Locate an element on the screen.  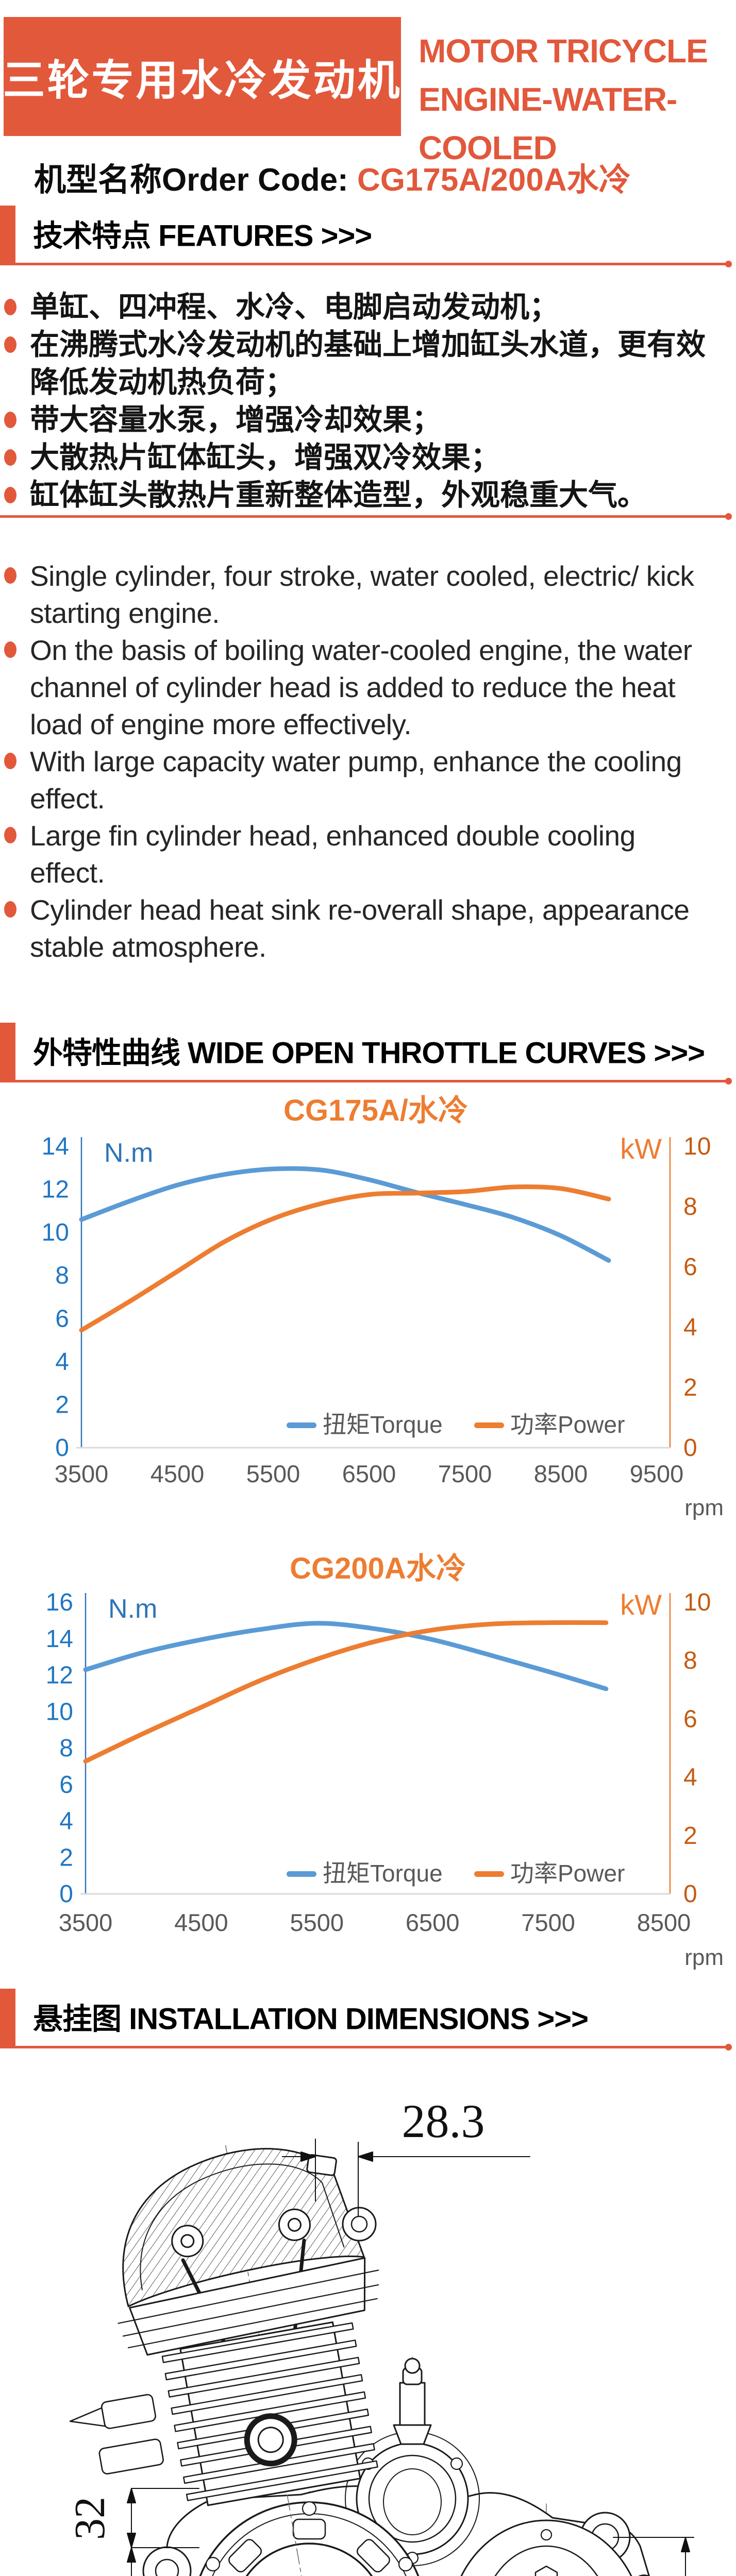
order-code-value: CG175A/200A水冷 is located at coordinates (494, 180).